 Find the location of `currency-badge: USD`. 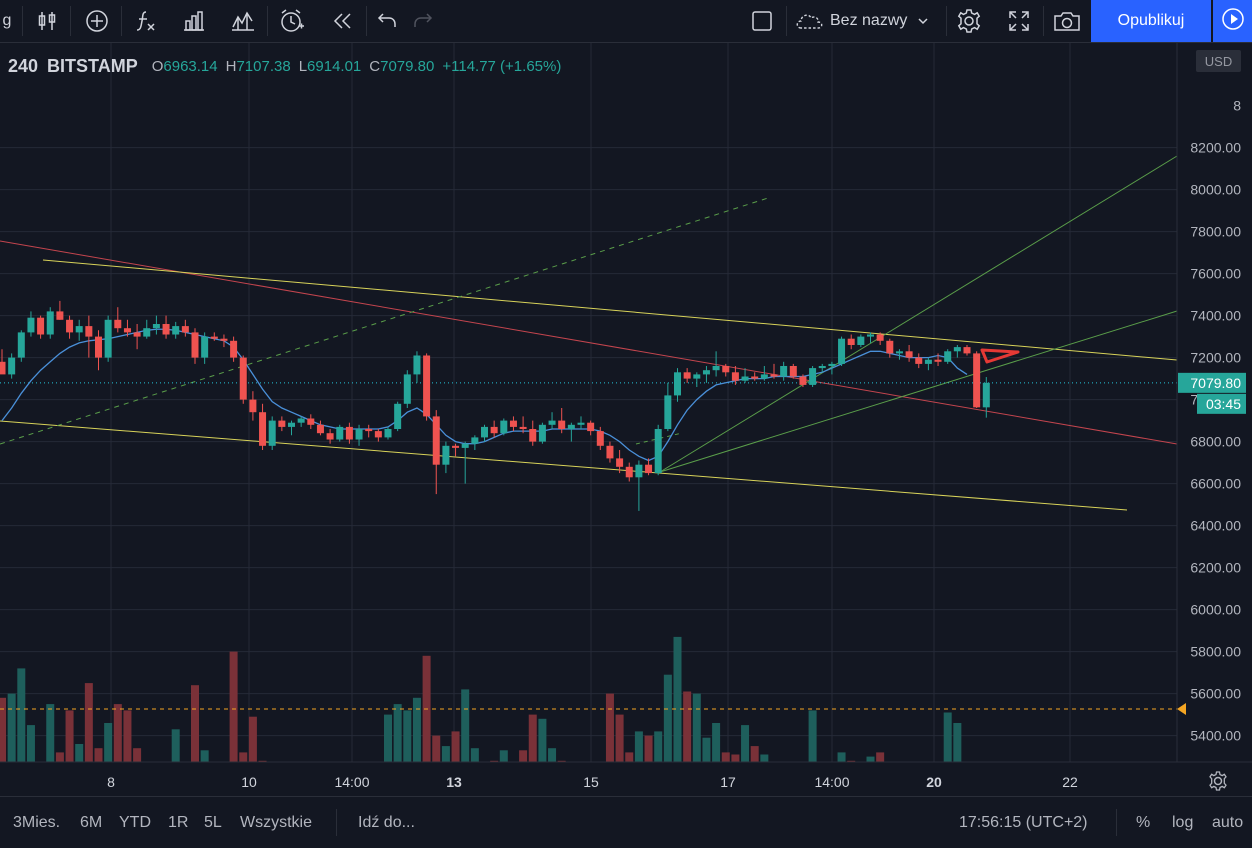

currency-badge: USD is located at coordinates (1218, 61).